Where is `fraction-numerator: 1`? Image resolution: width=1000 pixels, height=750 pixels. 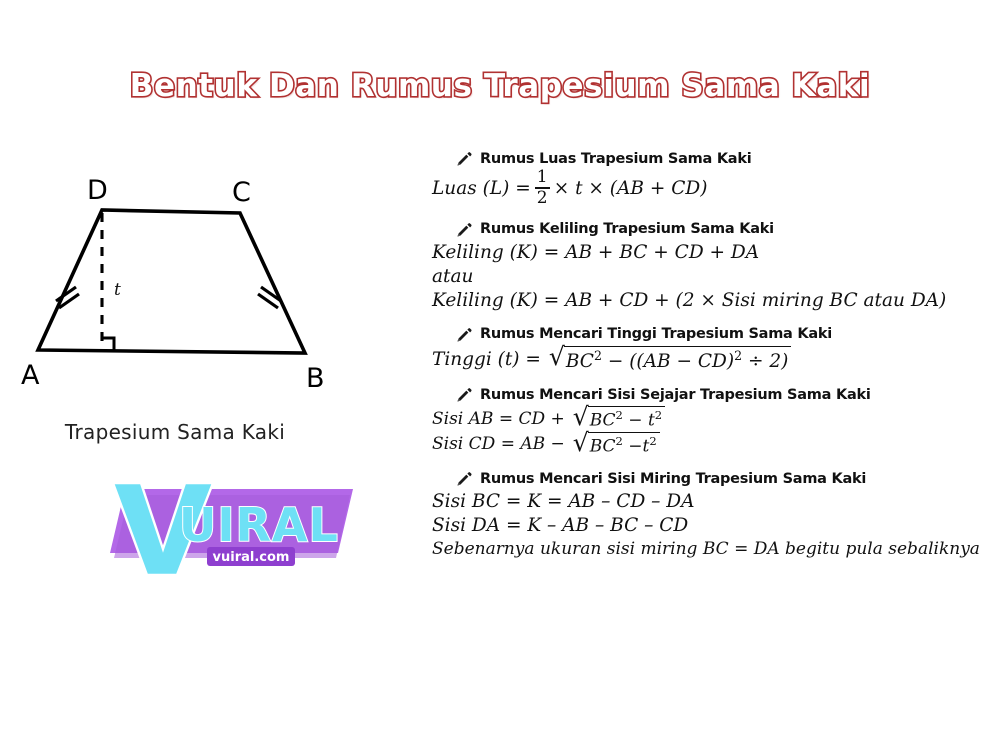 fraction-numerator: 1 is located at coordinates (542, 177).